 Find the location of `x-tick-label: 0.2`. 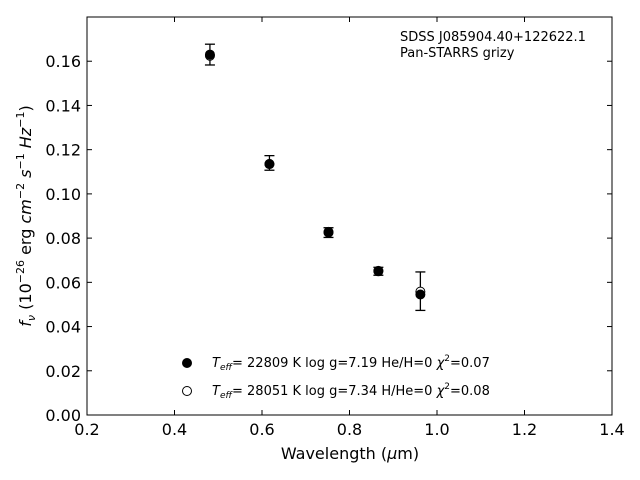

x-tick-label: 0.2 is located at coordinates (86, 429).